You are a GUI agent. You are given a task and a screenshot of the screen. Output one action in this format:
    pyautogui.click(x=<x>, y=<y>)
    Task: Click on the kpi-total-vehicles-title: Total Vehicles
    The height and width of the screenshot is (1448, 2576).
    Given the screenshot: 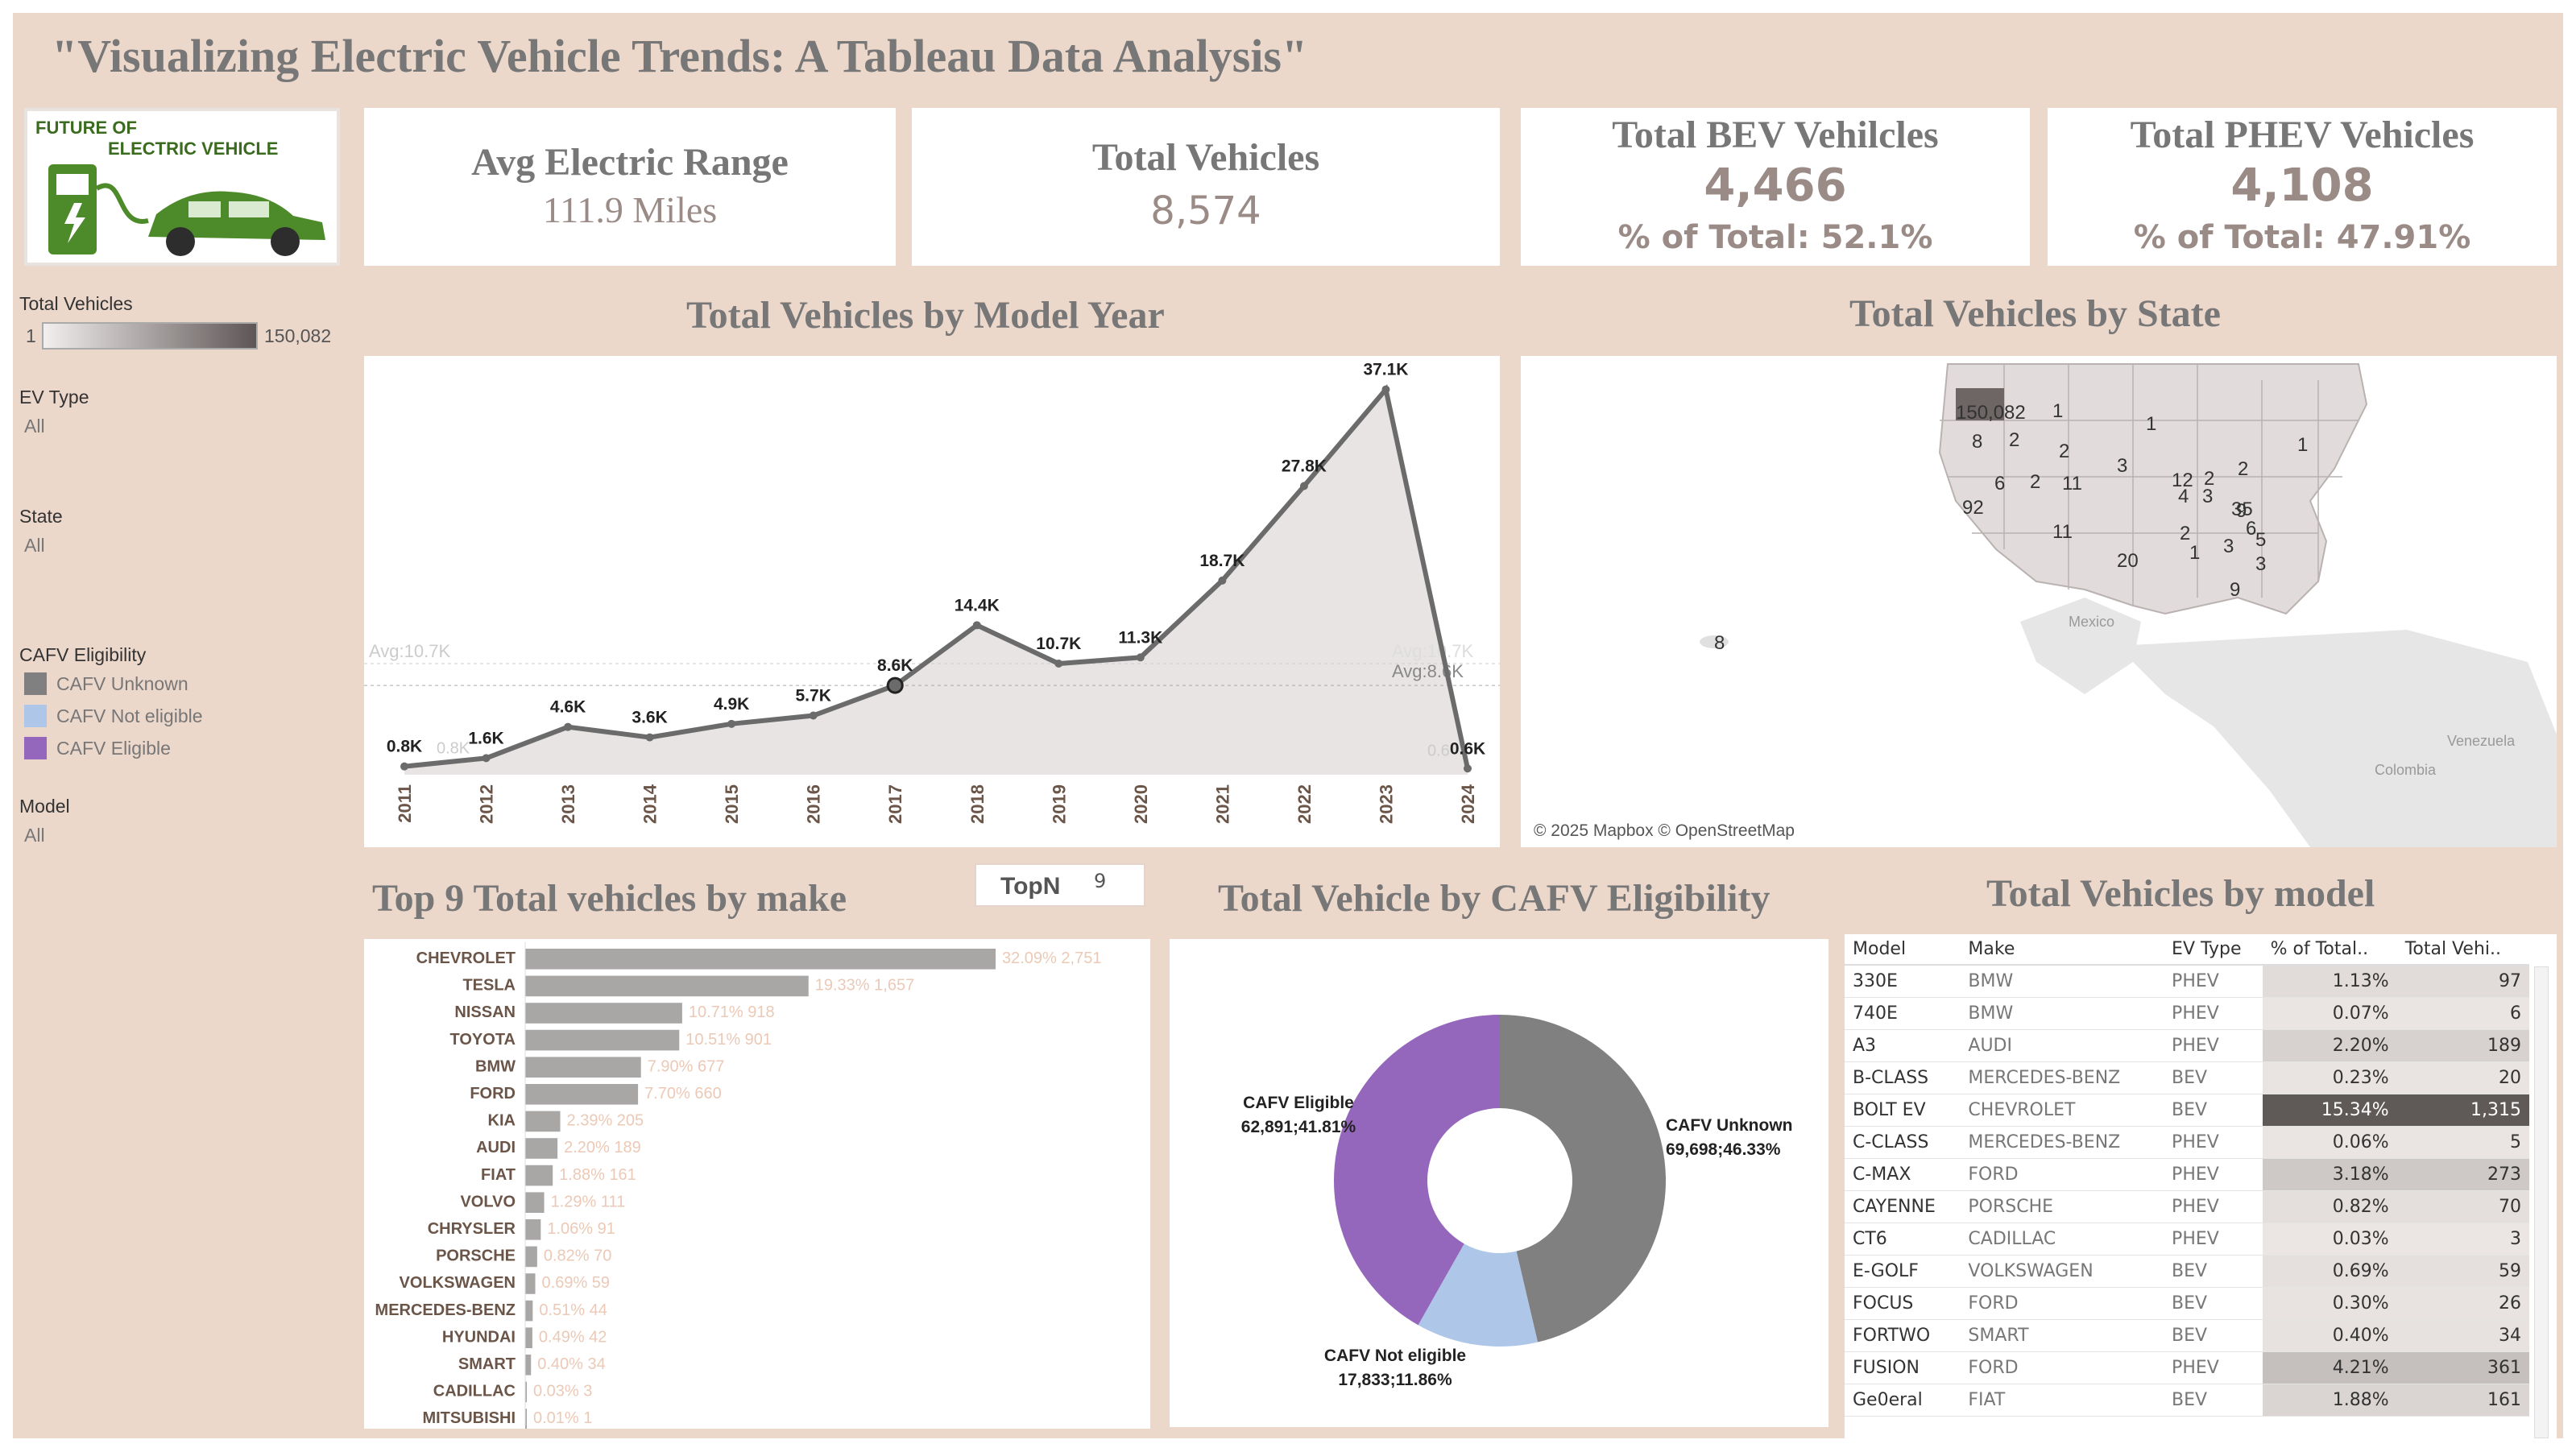 What is the action you would take?
    pyautogui.click(x=1205, y=157)
    